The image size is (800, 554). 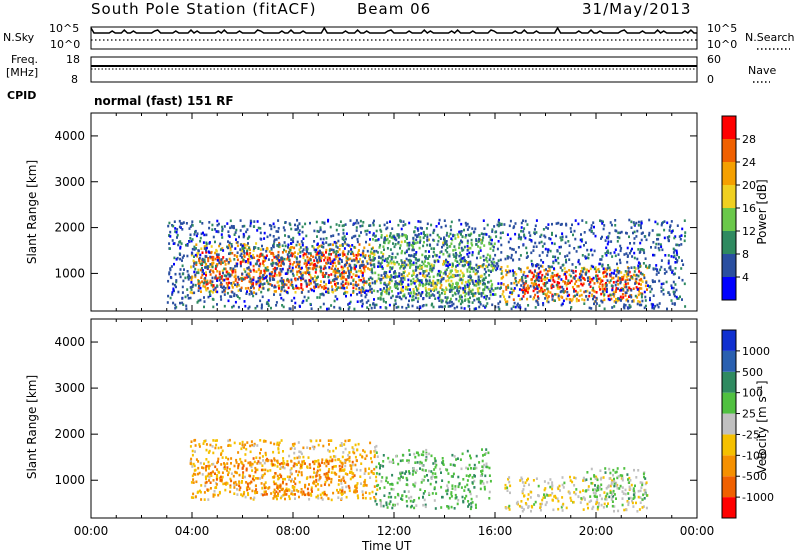 What do you see at coordinates (394, 9) in the screenshot?
I see `beam-label: Beam 06` at bounding box center [394, 9].